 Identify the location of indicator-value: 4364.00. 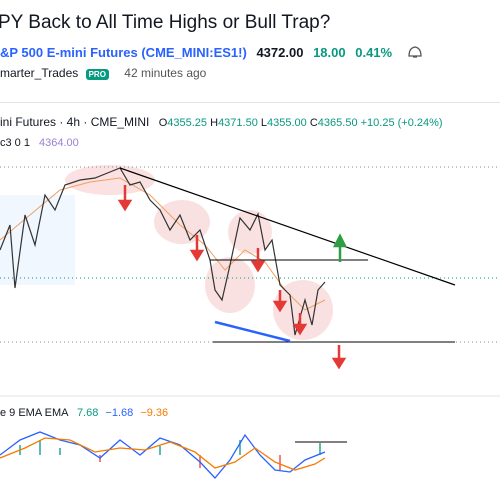
(59, 143).